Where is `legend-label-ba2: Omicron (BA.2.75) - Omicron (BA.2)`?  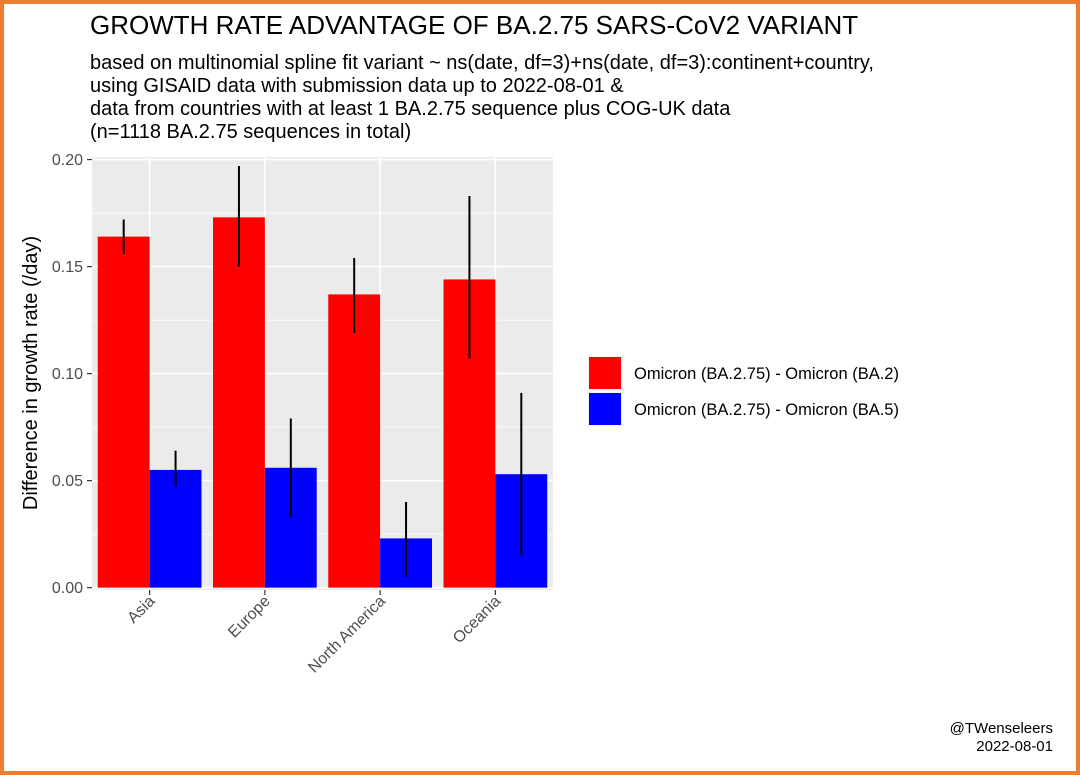
legend-label-ba2: Omicron (BA.2.75) - Omicron (BA.2) is located at coordinates (766, 374).